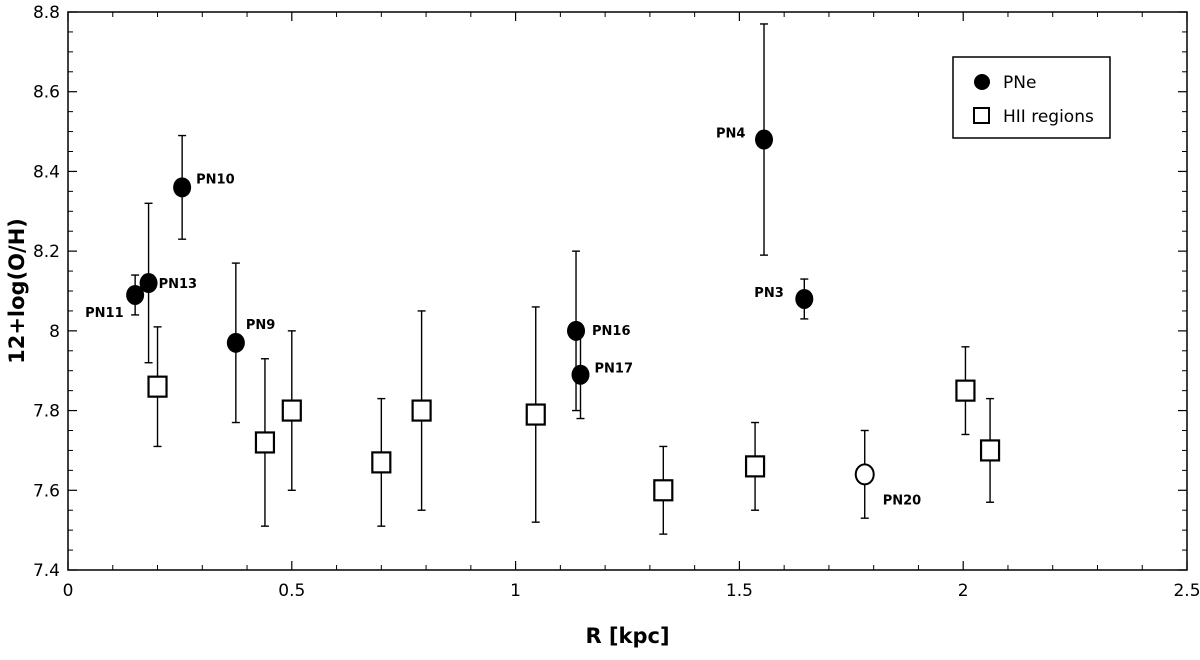  I want to click on y-axis-title: 12+log(O/H), so click(17, 291).